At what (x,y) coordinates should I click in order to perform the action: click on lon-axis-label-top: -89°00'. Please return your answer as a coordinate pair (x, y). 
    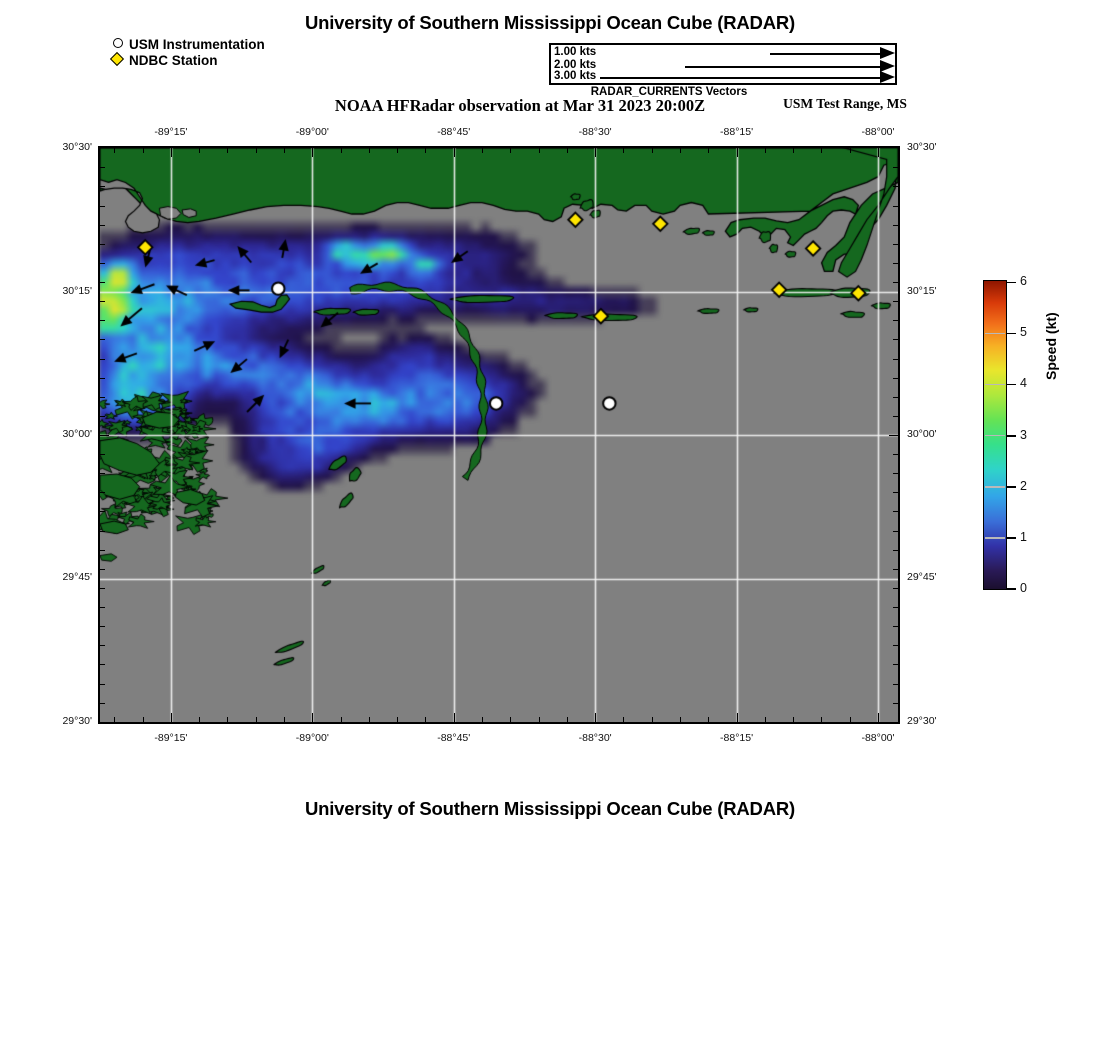
    Looking at the image, I should click on (312, 132).